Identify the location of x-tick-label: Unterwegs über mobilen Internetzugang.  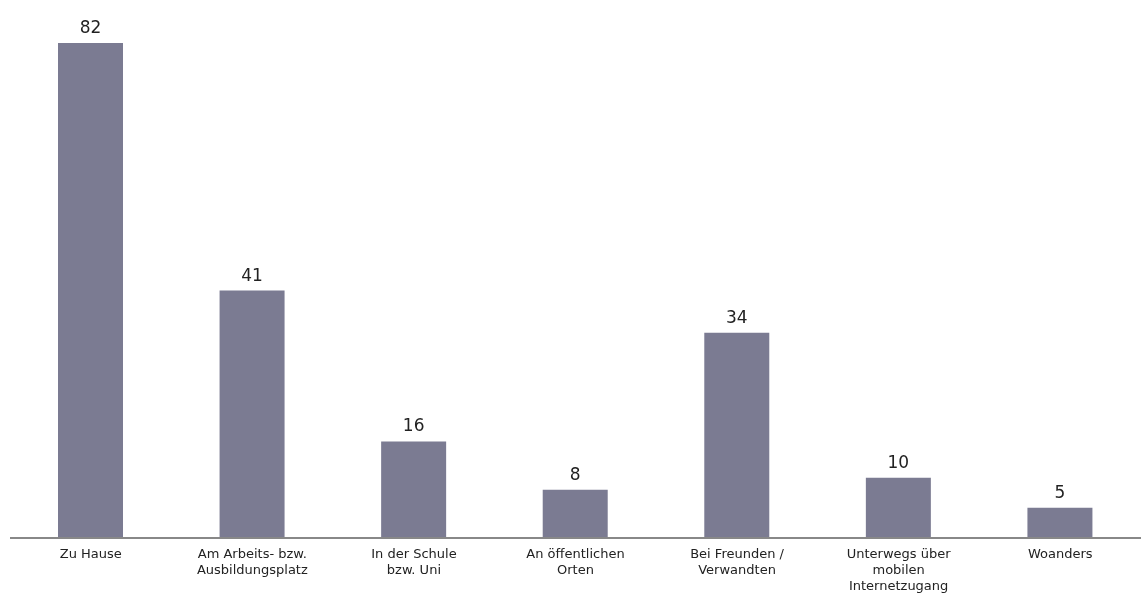
(899, 569).